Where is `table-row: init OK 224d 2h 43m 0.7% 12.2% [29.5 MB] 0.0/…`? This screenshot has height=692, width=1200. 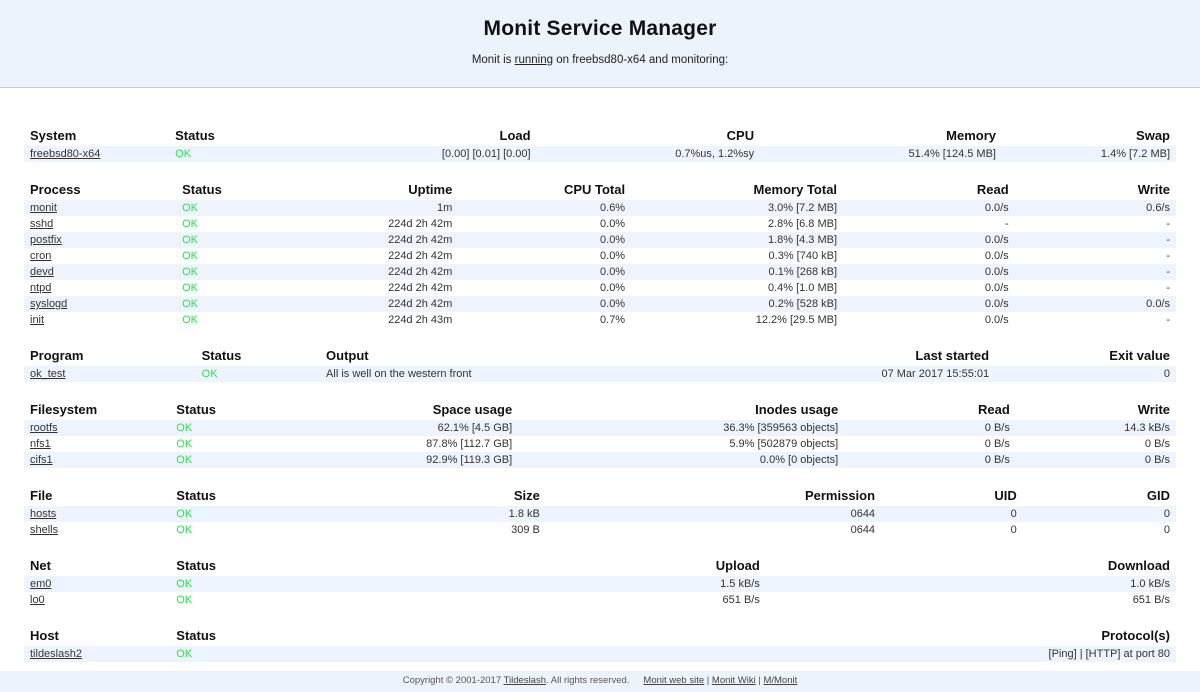
table-row: init OK 224d 2h 43m 0.7% 12.2% [29.5 MB] 0.0/… is located at coordinates (600, 320).